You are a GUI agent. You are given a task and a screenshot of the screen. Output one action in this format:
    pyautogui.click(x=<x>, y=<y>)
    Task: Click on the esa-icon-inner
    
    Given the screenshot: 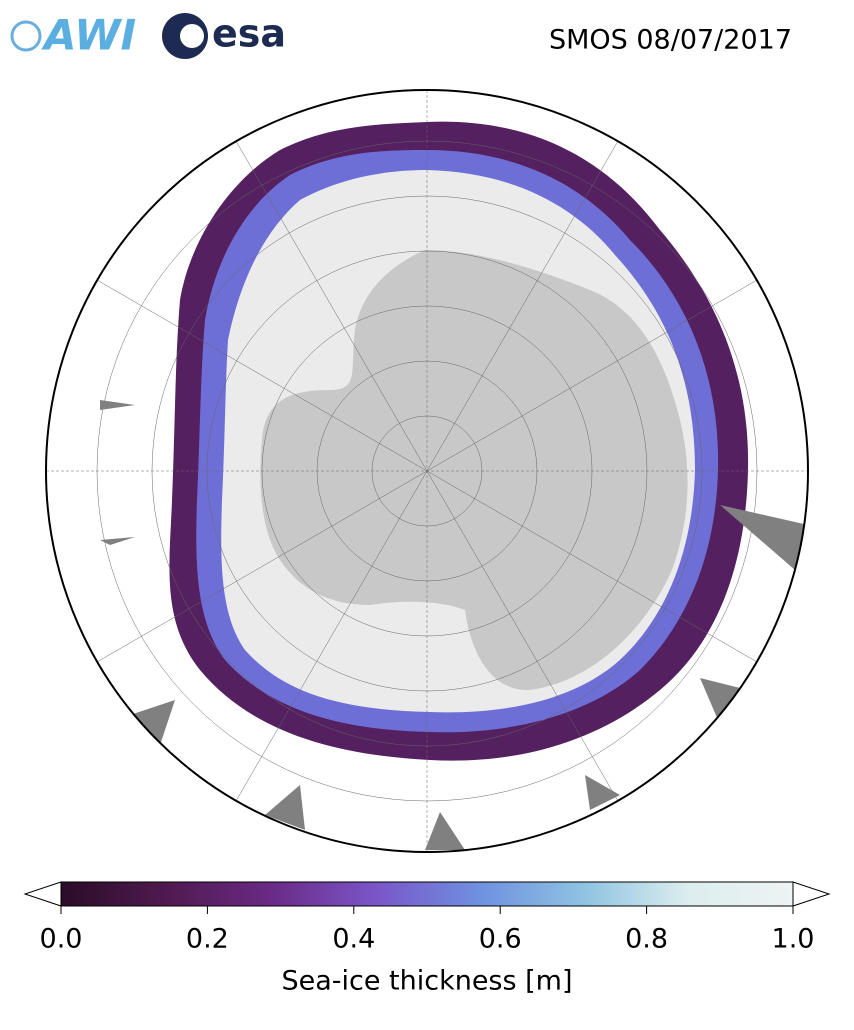 What is the action you would take?
    pyautogui.click(x=192, y=36)
    